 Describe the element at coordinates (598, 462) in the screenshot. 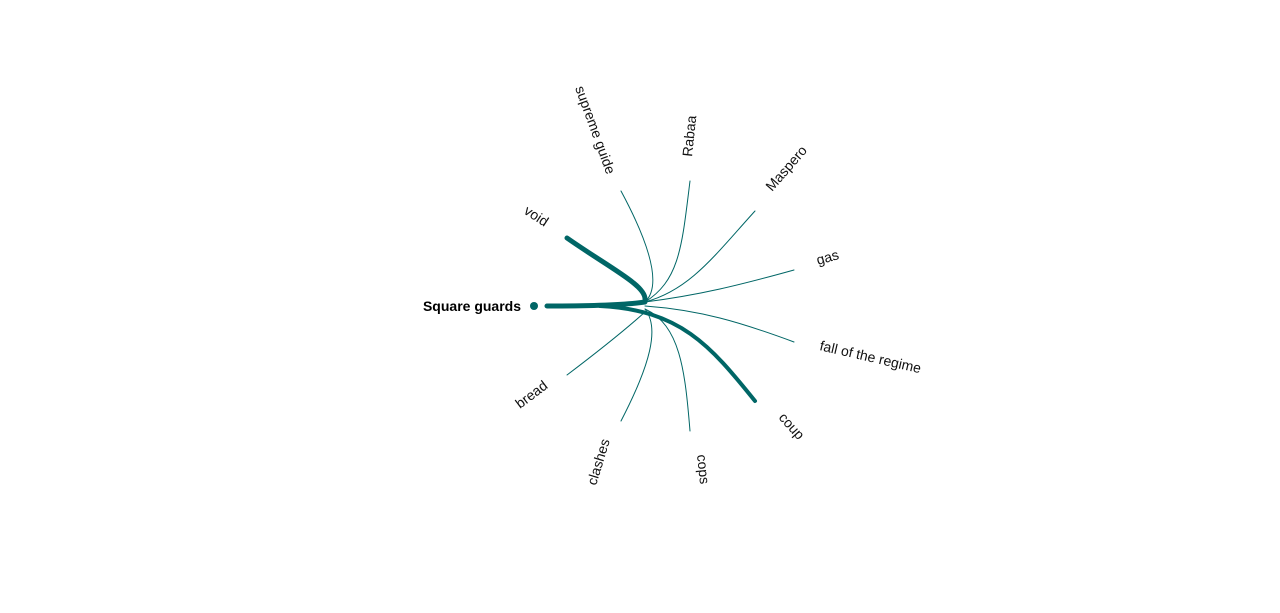

I see `node-label-clashes: clashes` at that location.